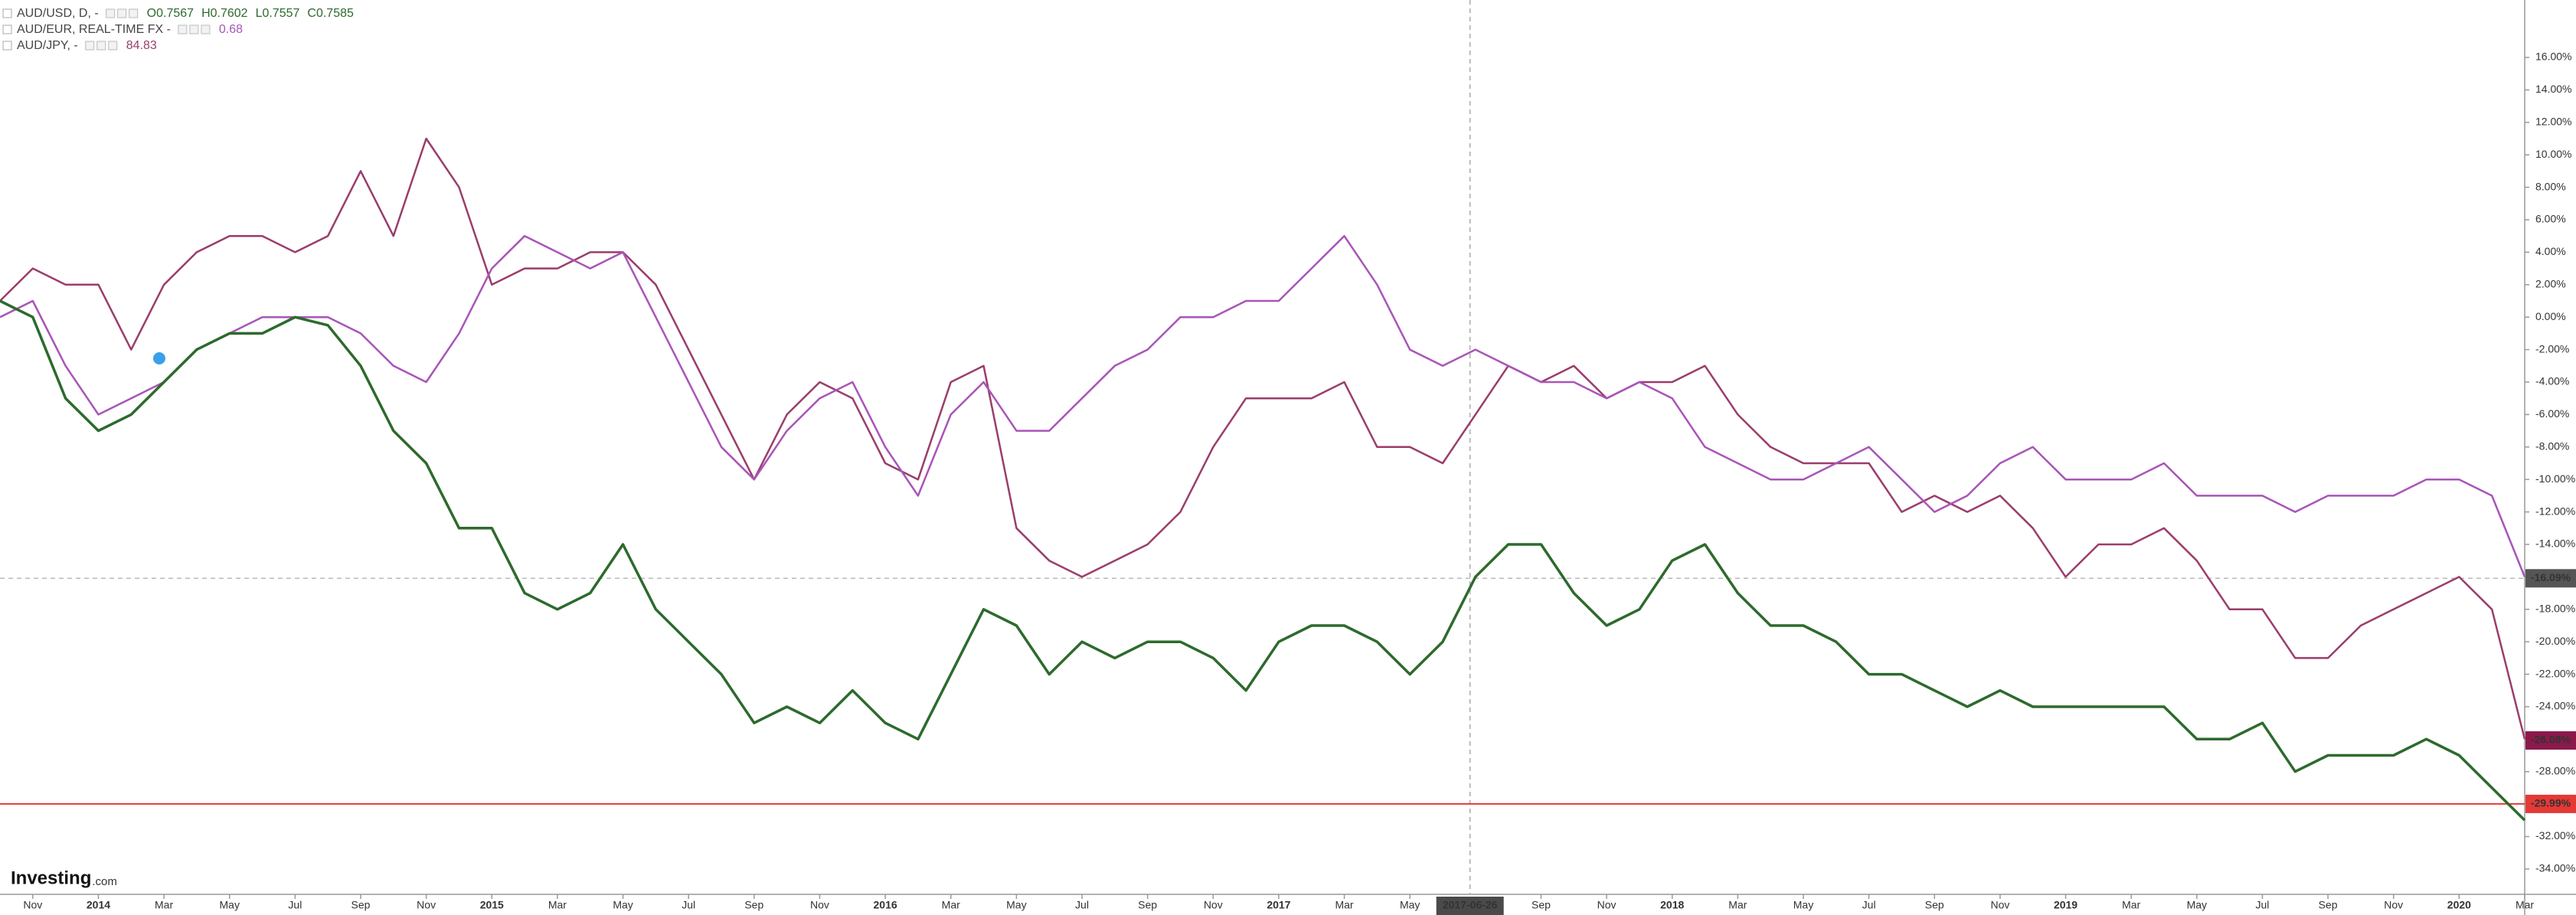  I want to click on y-tick-label: -18.00%, so click(2555, 608).